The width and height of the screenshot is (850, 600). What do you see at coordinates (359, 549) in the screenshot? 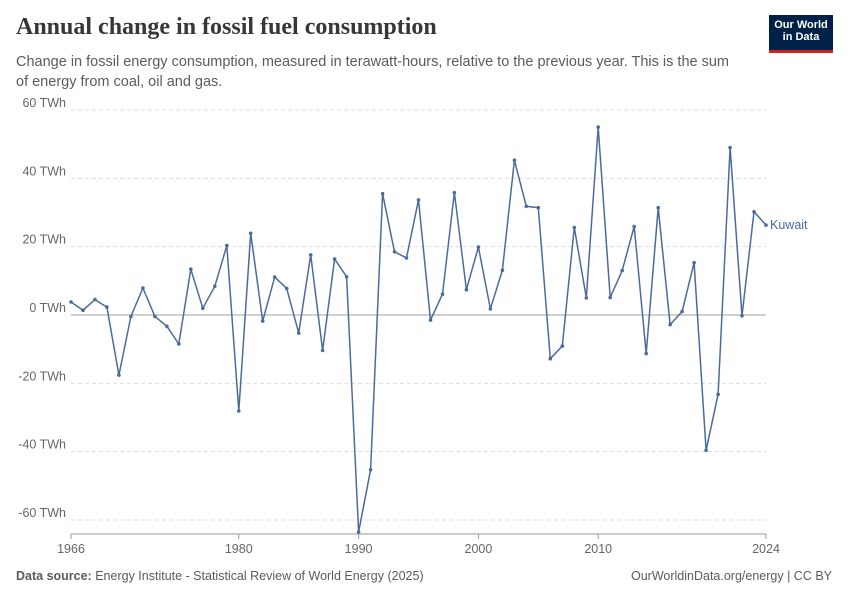
I see `x-tick-label: 1990` at bounding box center [359, 549].